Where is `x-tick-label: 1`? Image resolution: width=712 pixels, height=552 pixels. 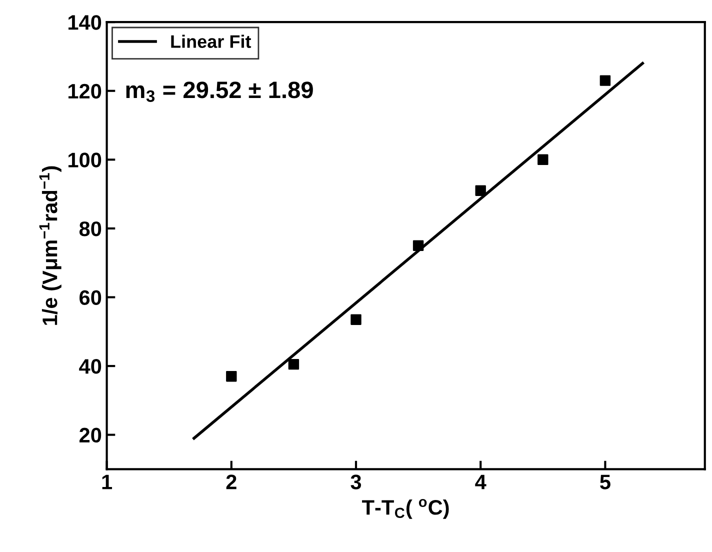
x-tick-label: 1 is located at coordinates (107, 482).